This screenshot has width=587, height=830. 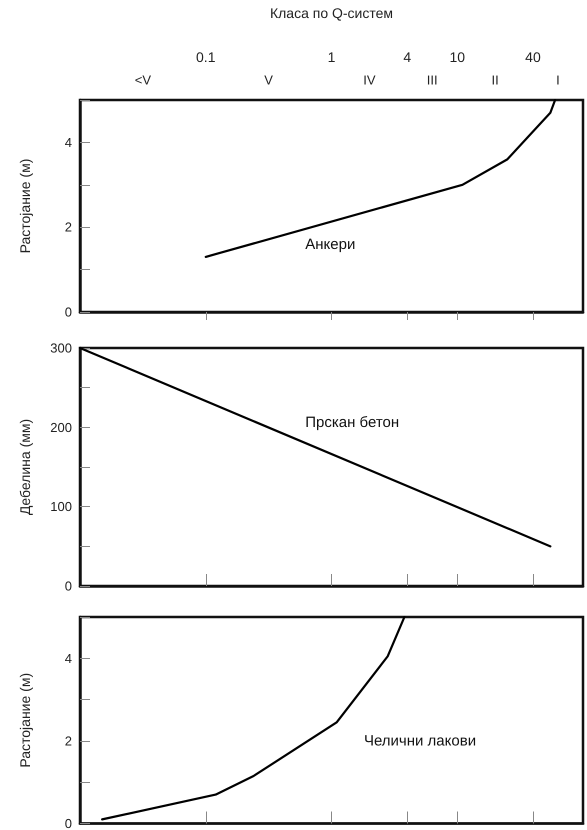 What do you see at coordinates (407, 57) in the screenshot?
I see `x-tick-label: 4` at bounding box center [407, 57].